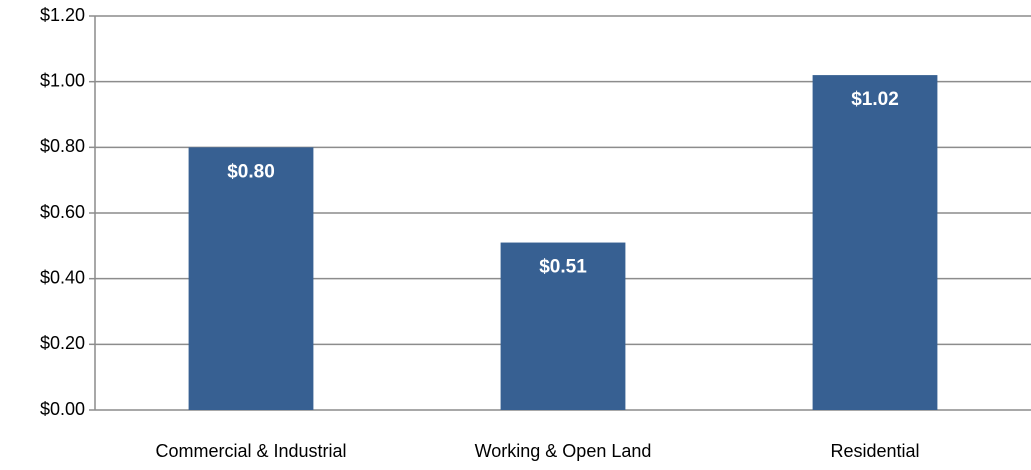 The height and width of the screenshot is (470, 1031). I want to click on y-tick-label: $0.40, so click(62, 277).